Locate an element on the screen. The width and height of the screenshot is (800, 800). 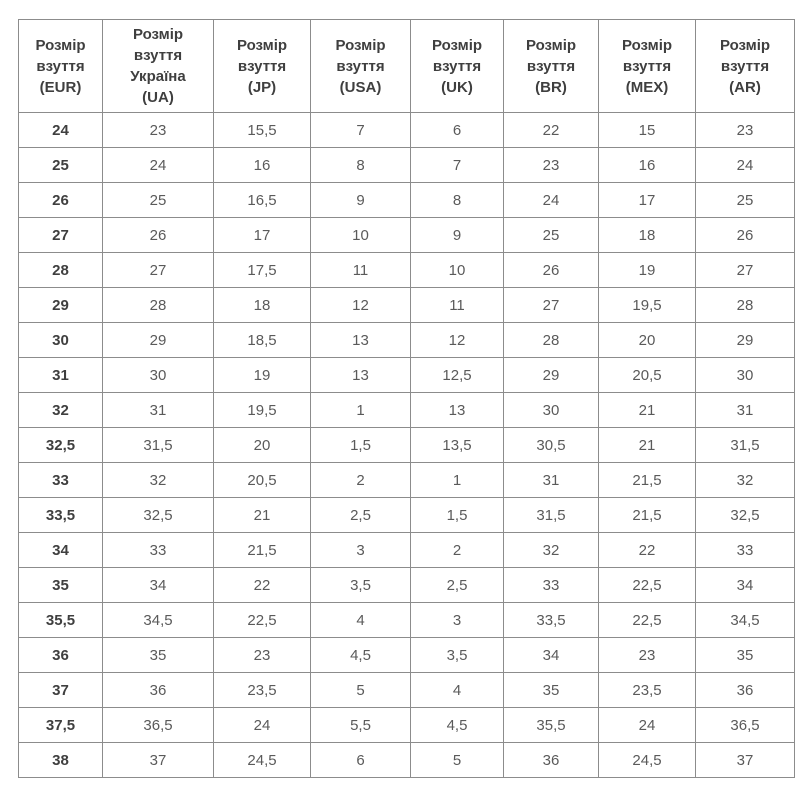
size-cell: 15,5 is located at coordinates (262, 130).